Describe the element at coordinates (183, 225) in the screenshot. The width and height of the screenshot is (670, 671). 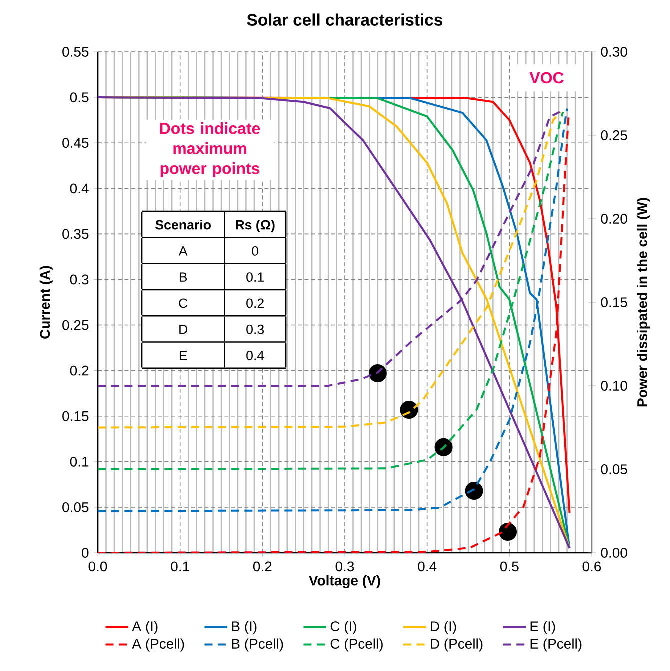
I see `annotation: Scenario` at that location.